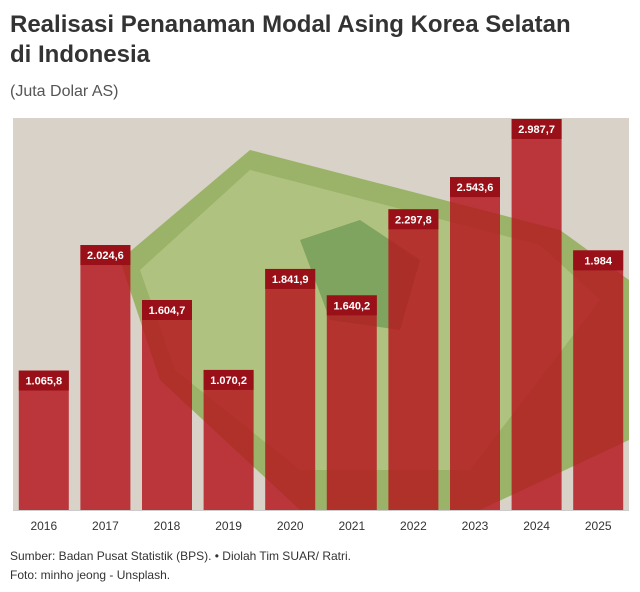 The height and width of the screenshot is (592, 640). I want to click on x-tick-label: 2021, so click(351, 526).